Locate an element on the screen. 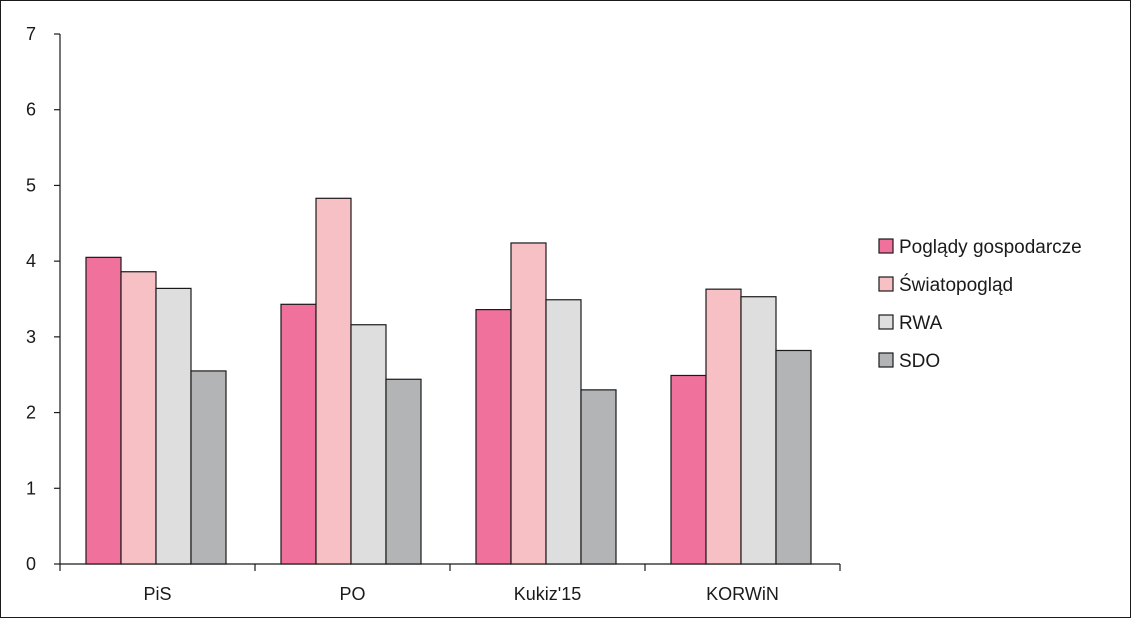  x-category-label: PiS is located at coordinates (157, 594).